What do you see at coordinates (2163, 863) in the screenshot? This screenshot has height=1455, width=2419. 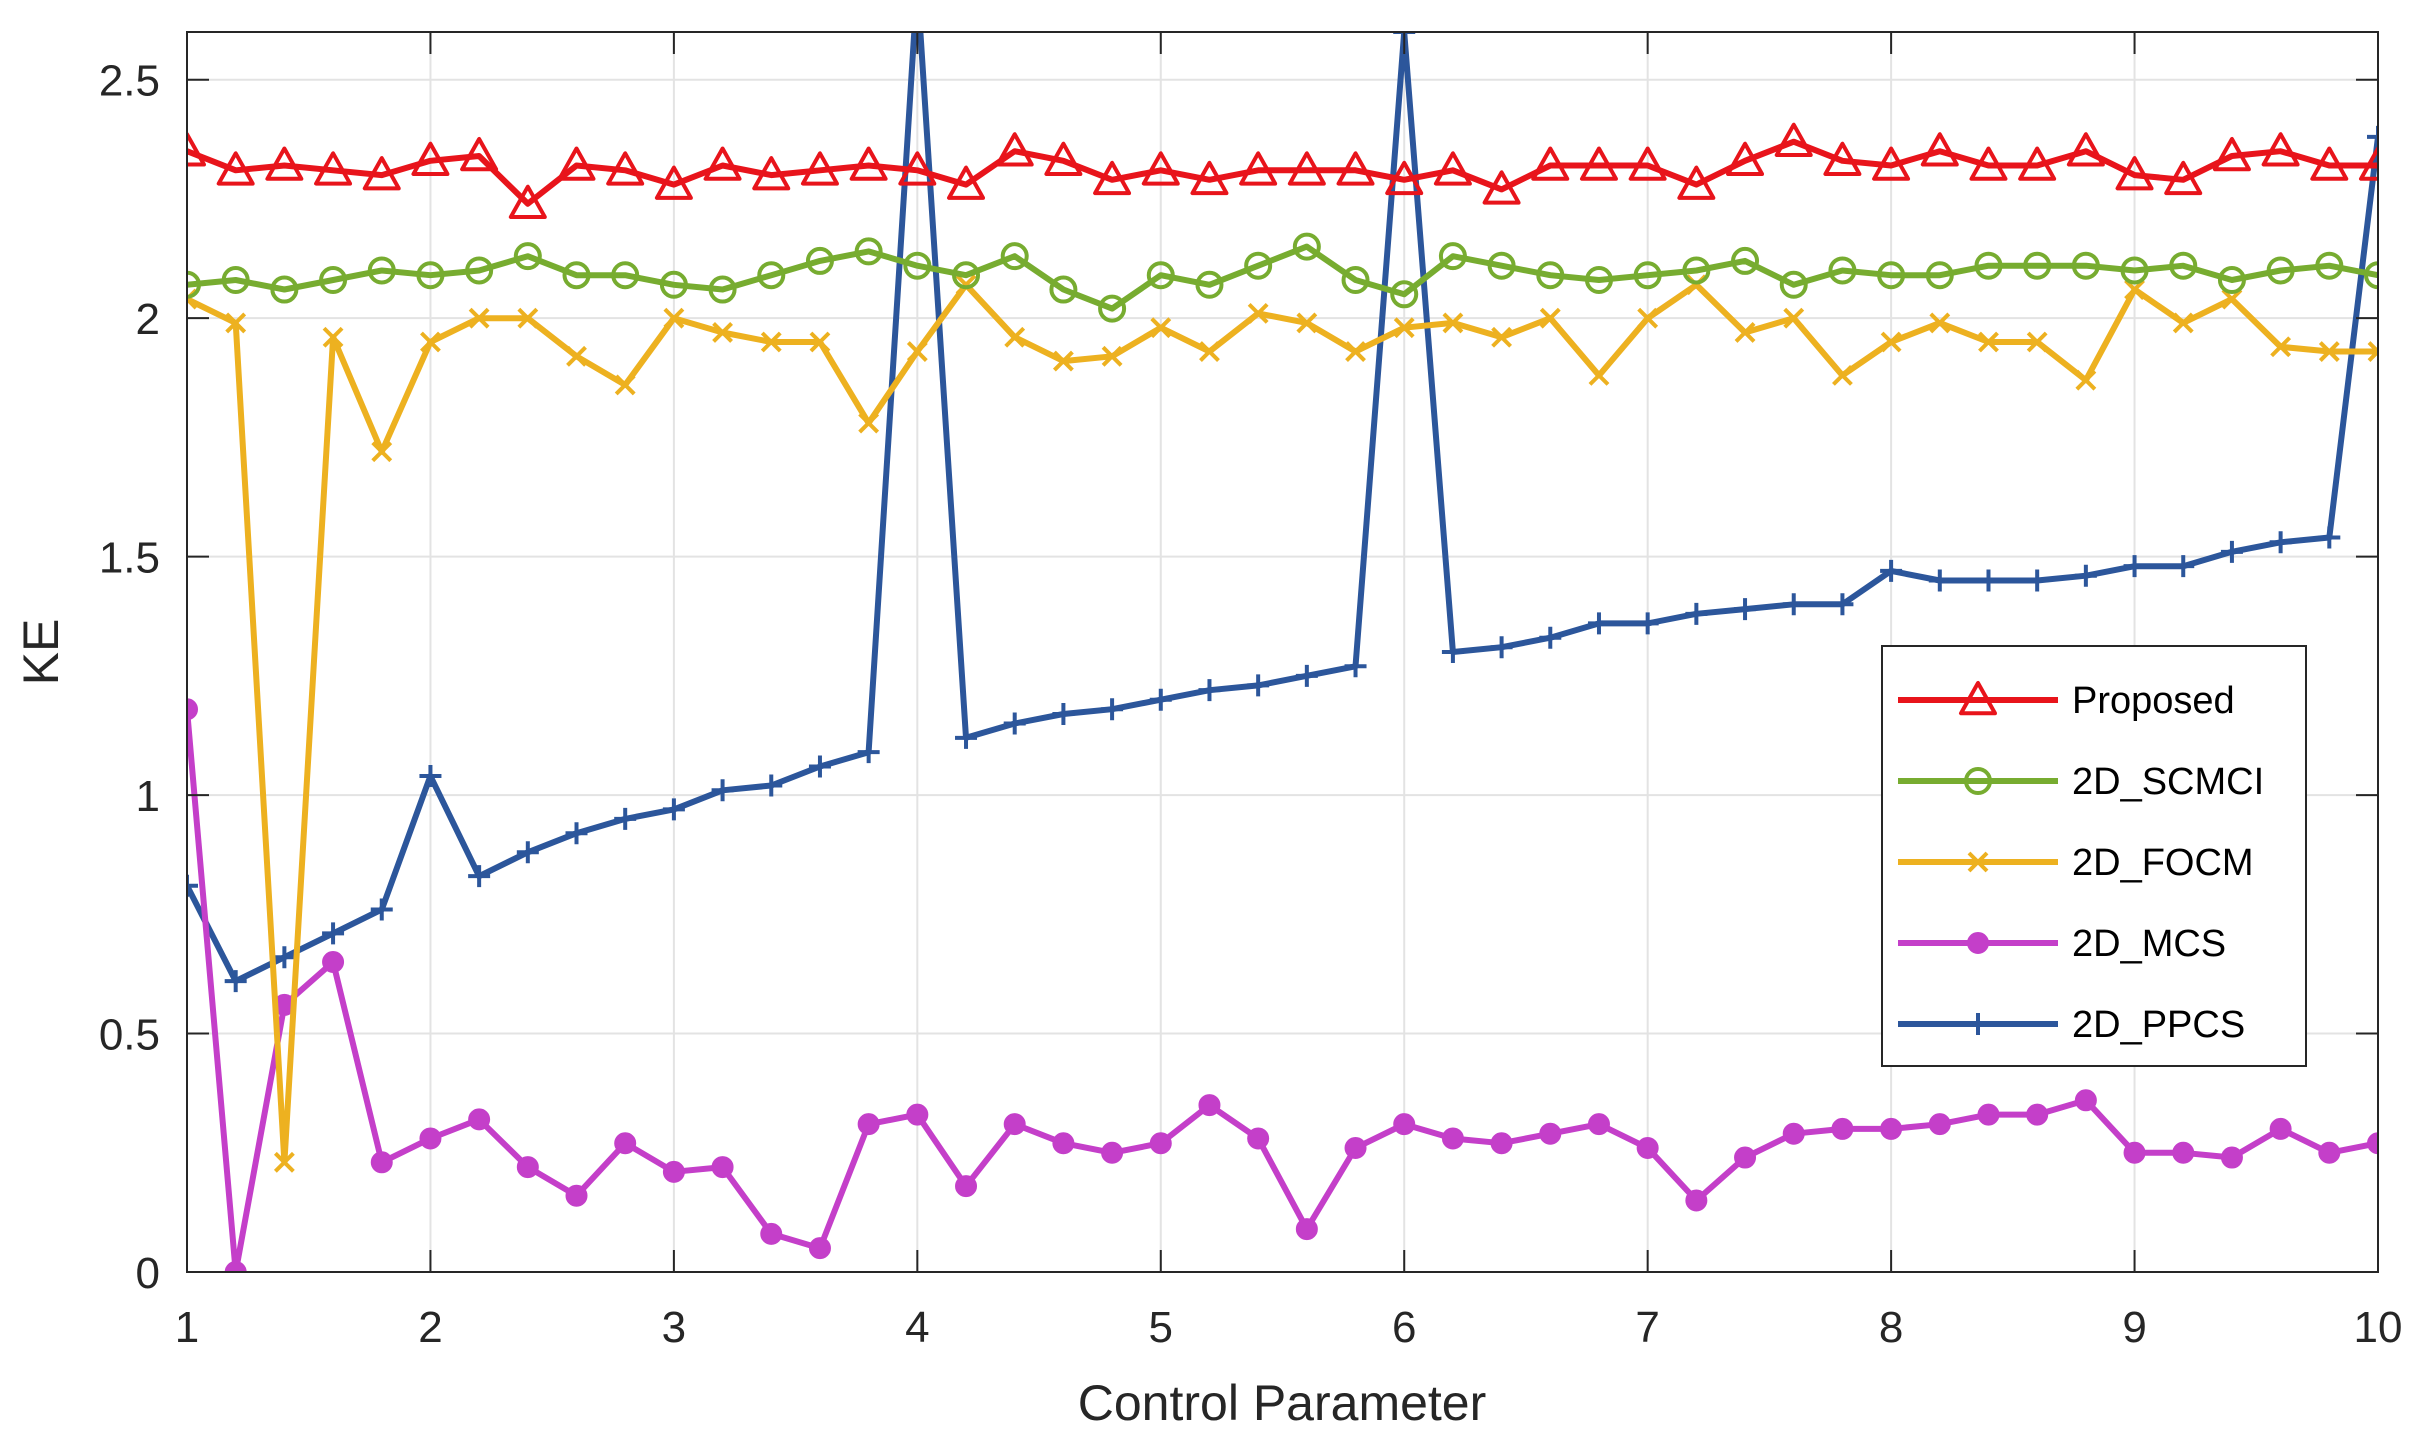 I see `legend-label-2d-focm: 2D_FOCM` at bounding box center [2163, 863].